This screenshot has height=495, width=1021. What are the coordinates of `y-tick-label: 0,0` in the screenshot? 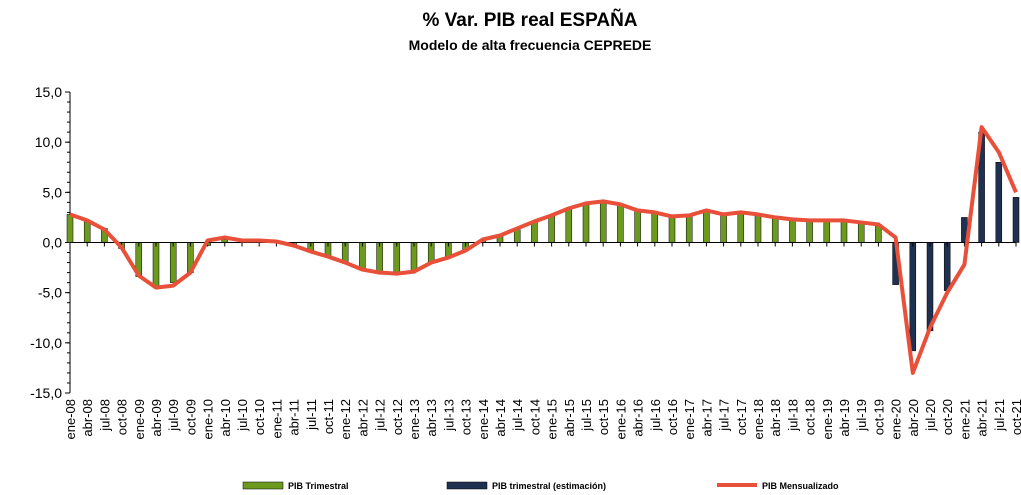 It's located at (53, 243).